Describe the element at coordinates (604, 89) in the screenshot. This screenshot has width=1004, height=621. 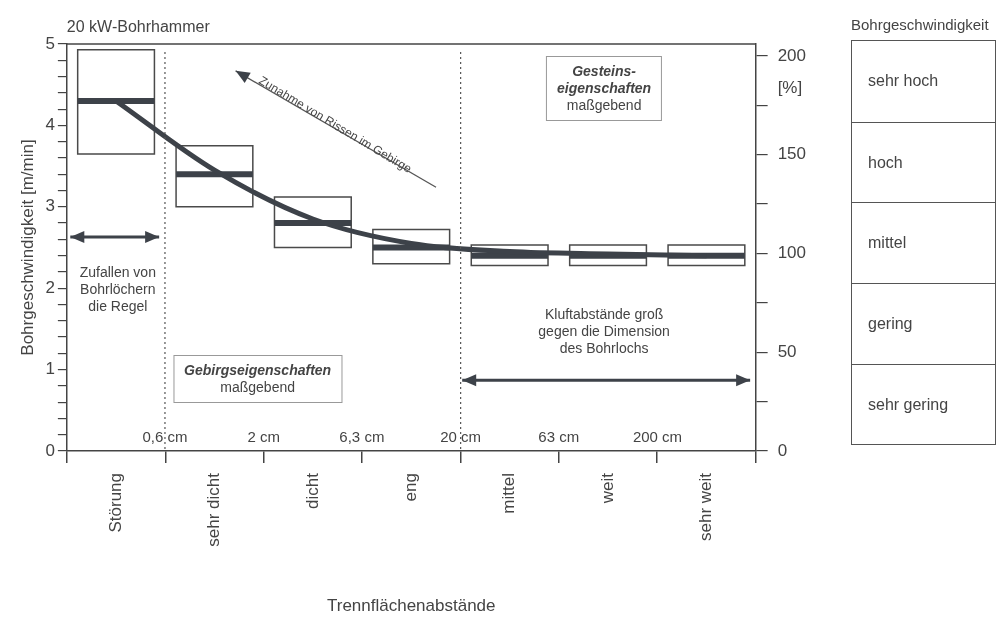
I see `annotation: Gesteins- eigenschaften maßgebend` at that location.